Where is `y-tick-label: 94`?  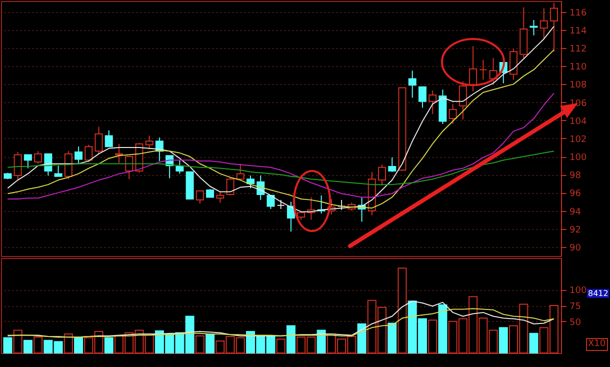
y-tick-label: 94 is located at coordinates (576, 212).